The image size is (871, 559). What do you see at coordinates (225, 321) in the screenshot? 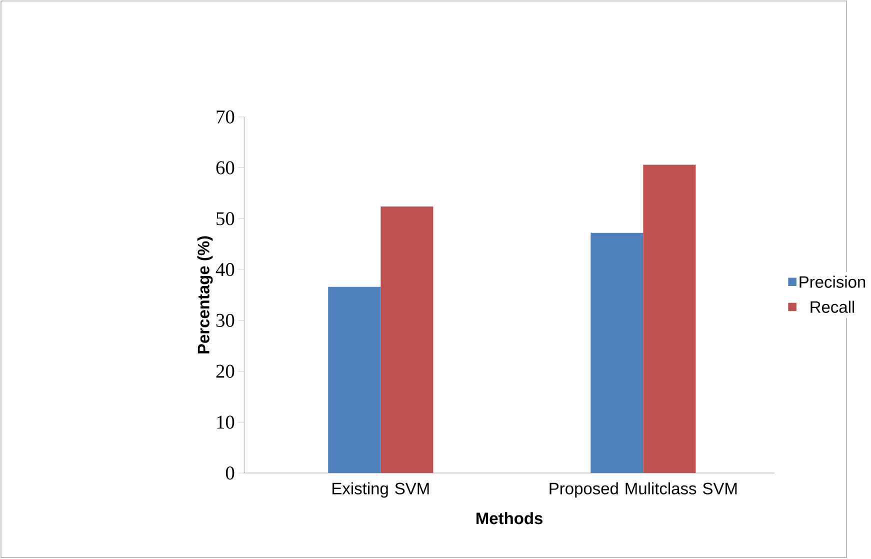
I see `y-tick-label: 30` at bounding box center [225, 321].